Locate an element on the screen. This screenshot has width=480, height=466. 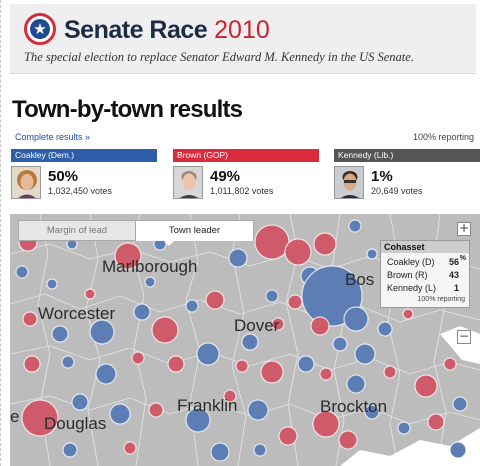
map-view-tabs: Margin of lead Town leader is located at coordinates (136, 233).